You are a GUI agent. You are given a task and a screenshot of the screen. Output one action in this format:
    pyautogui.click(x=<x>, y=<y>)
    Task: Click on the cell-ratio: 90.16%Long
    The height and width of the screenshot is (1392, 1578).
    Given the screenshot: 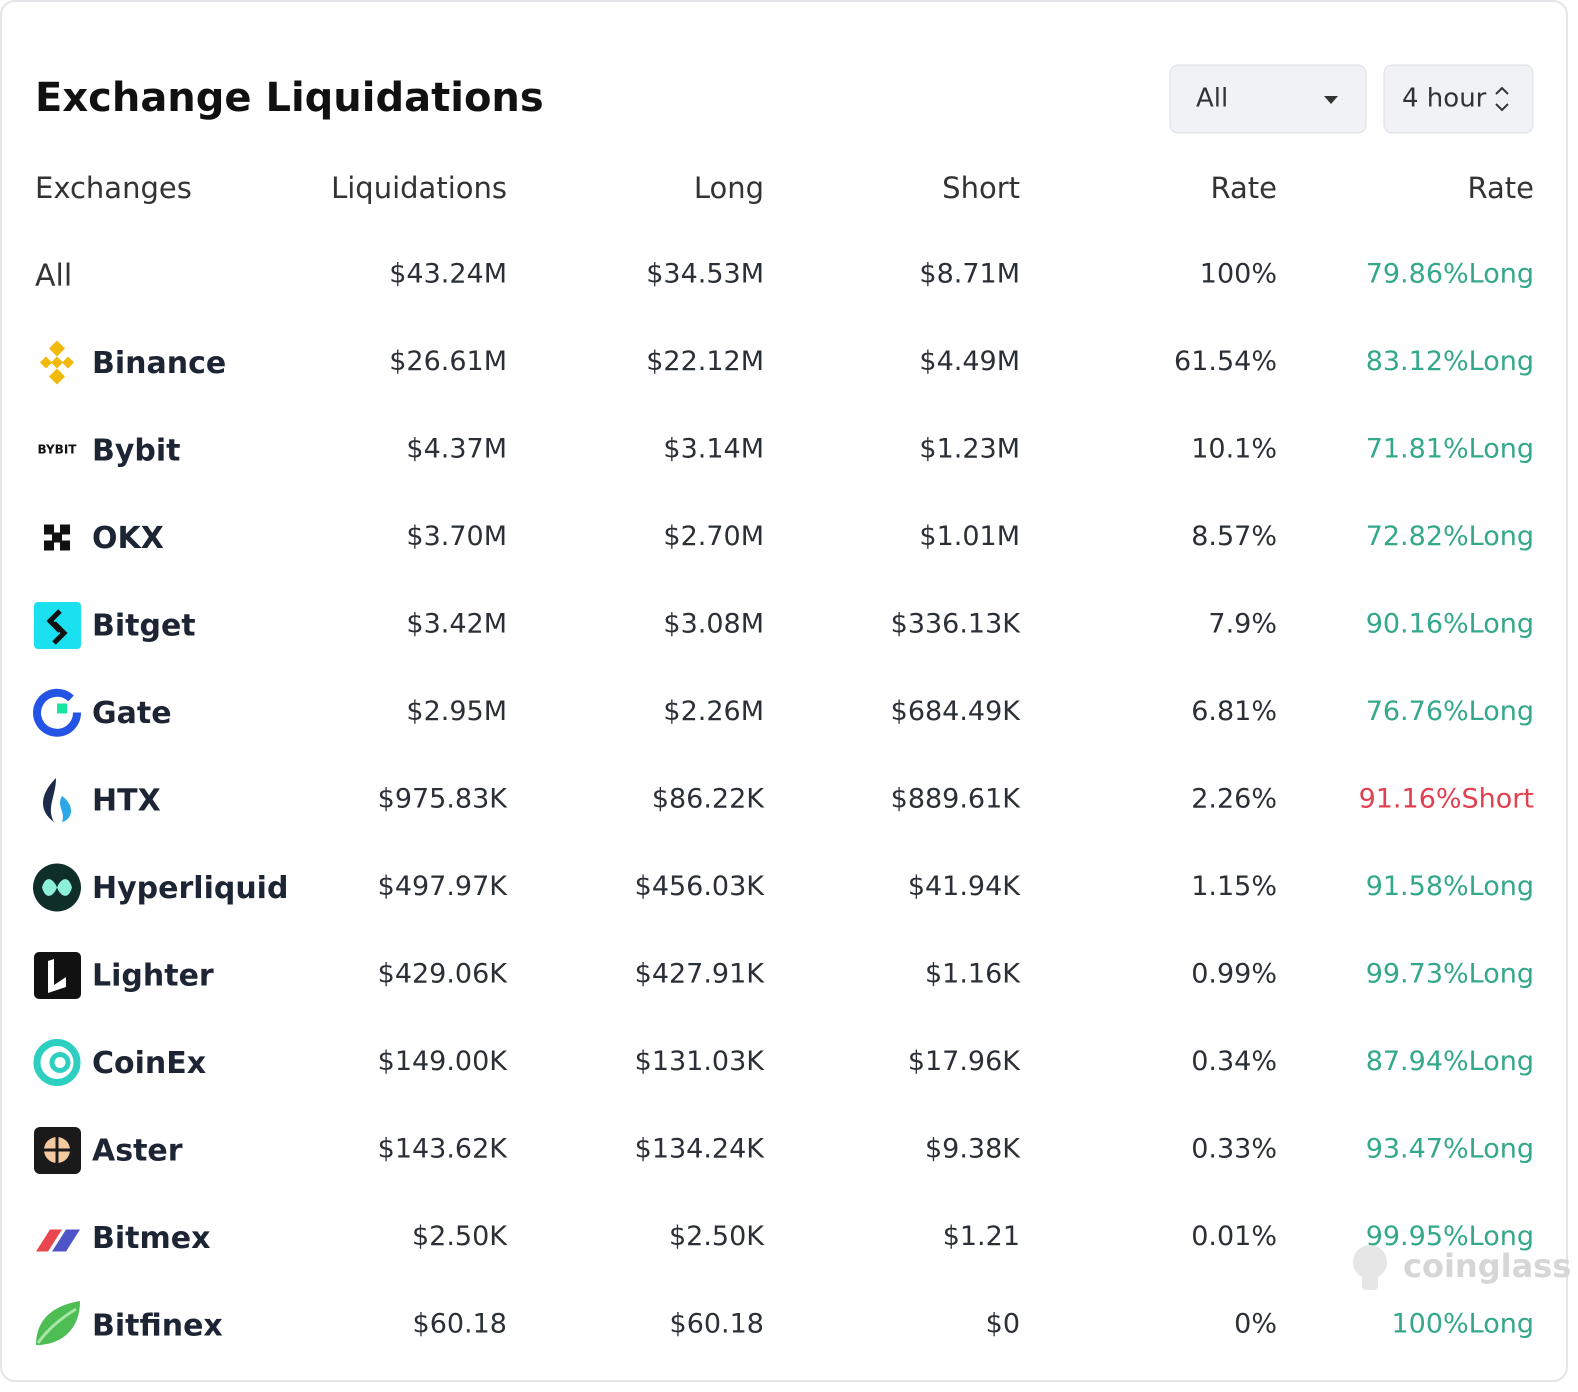 What is the action you would take?
    pyautogui.click(x=1450, y=624)
    